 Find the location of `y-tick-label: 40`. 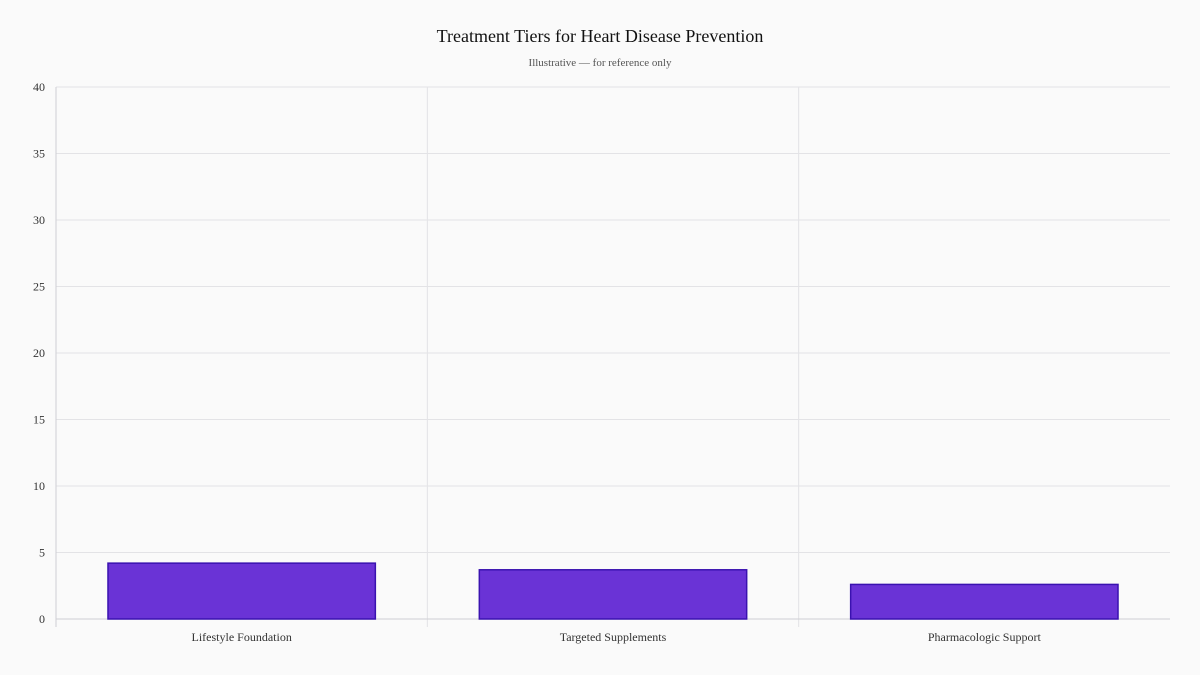

y-tick-label: 40 is located at coordinates (39, 87).